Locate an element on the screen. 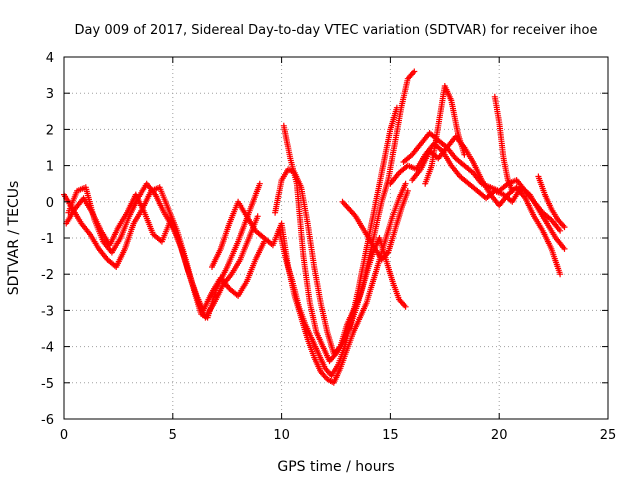 The width and height of the screenshot is (640, 480). y-tick-label: 2 is located at coordinates (50, 130).